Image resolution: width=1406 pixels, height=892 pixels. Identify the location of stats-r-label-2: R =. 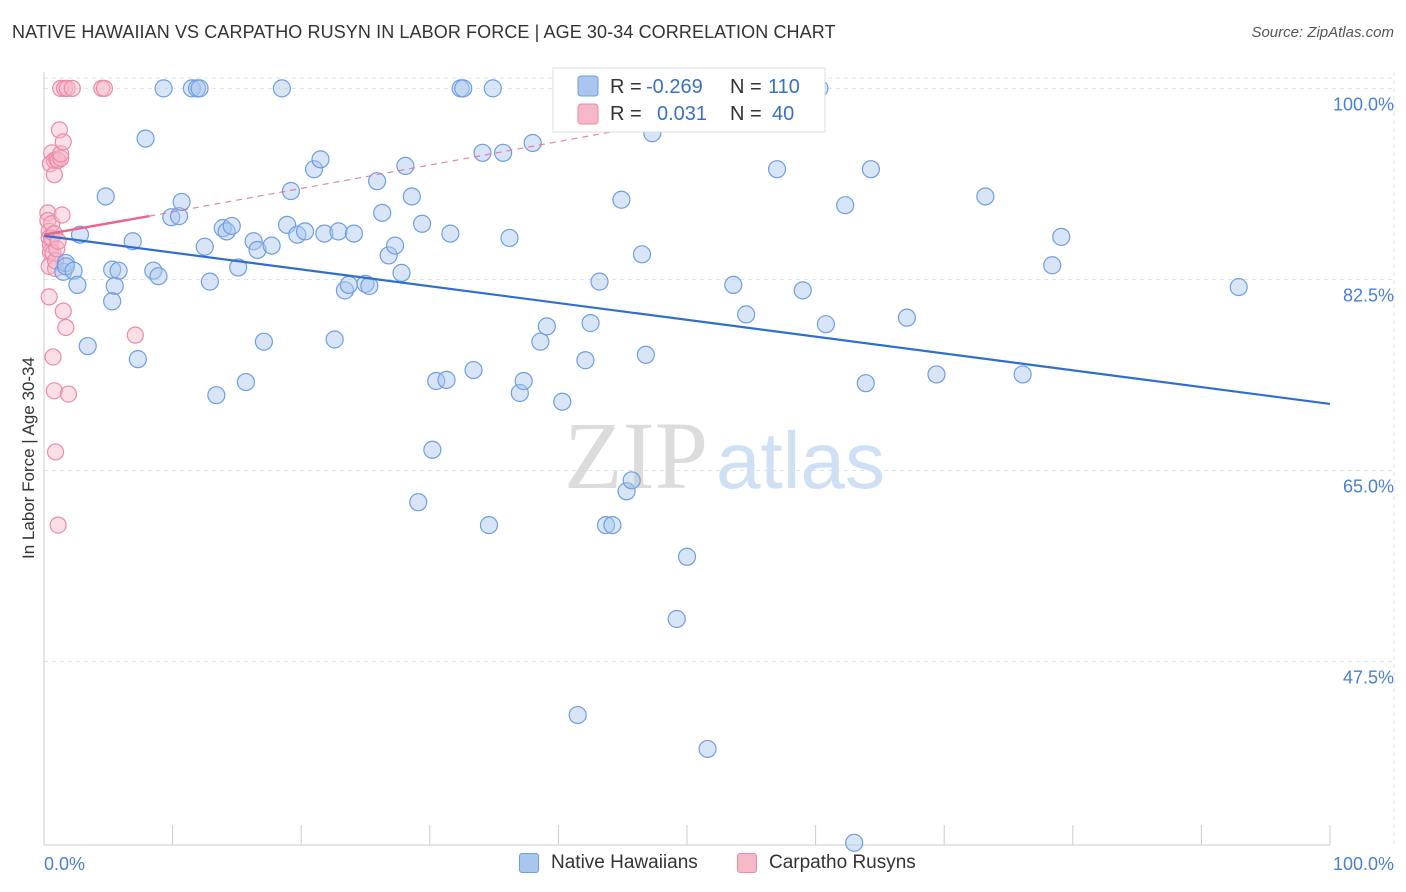
(626, 114).